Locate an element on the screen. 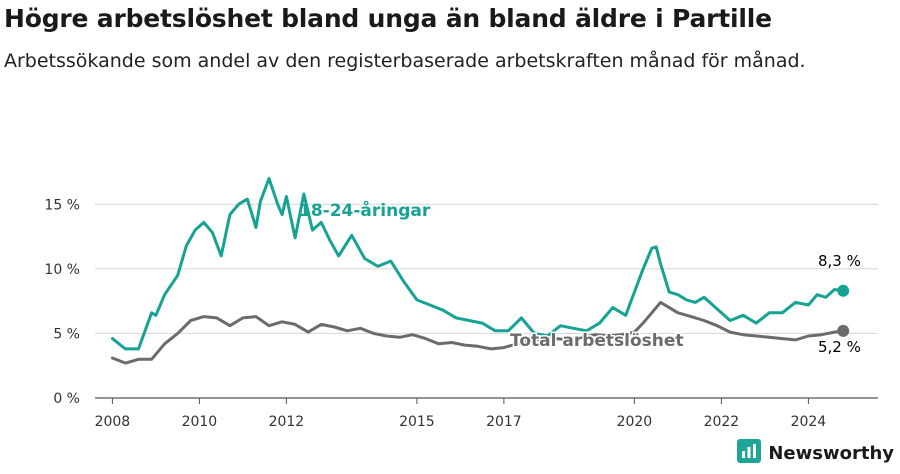 The width and height of the screenshot is (900, 474). end-marker-youth is located at coordinates (843, 290).